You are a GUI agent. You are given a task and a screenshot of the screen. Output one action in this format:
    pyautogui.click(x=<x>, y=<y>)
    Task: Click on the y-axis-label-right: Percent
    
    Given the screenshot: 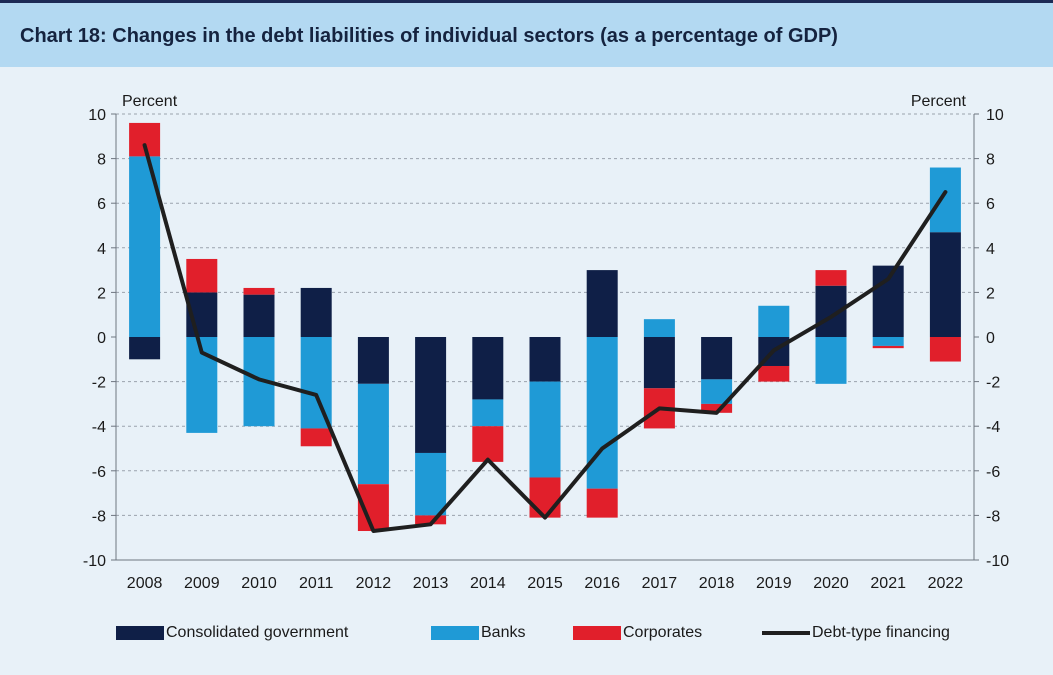 What is the action you would take?
    pyautogui.click(x=939, y=101)
    